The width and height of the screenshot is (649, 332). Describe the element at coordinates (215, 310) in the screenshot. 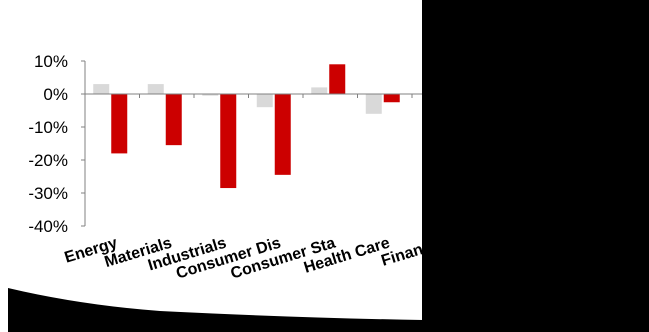

I see `redaction-wedge-shape` at that location.